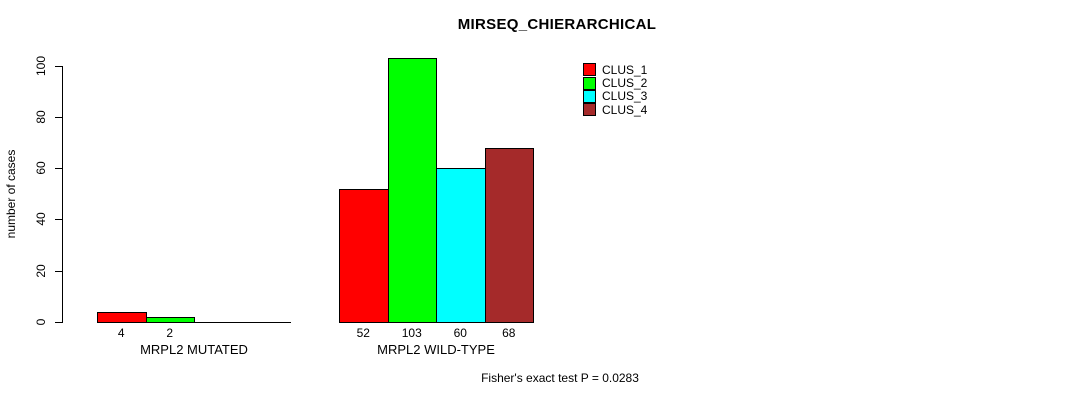  I want to click on y-axis-label: number of cases, so click(11, 194).